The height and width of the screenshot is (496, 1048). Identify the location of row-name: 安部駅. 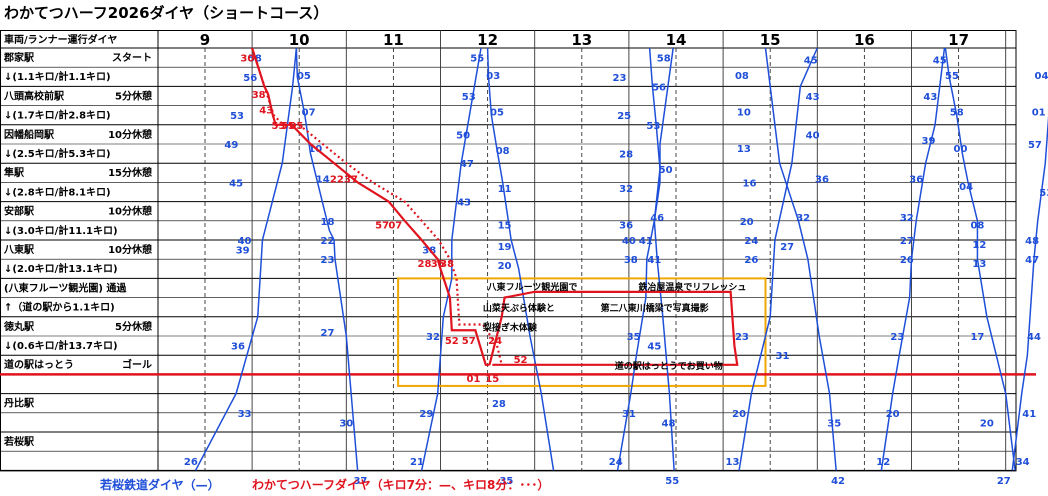
(19, 211).